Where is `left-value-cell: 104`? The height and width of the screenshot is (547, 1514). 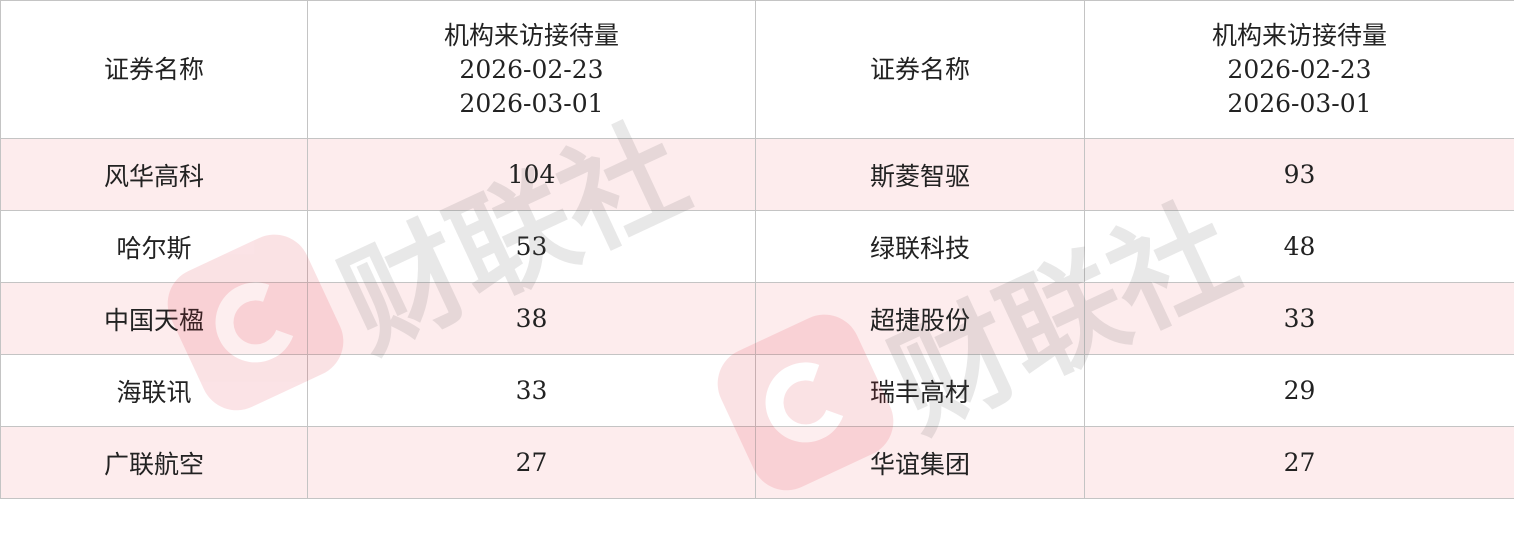
left-value-cell: 104 is located at coordinates (532, 175).